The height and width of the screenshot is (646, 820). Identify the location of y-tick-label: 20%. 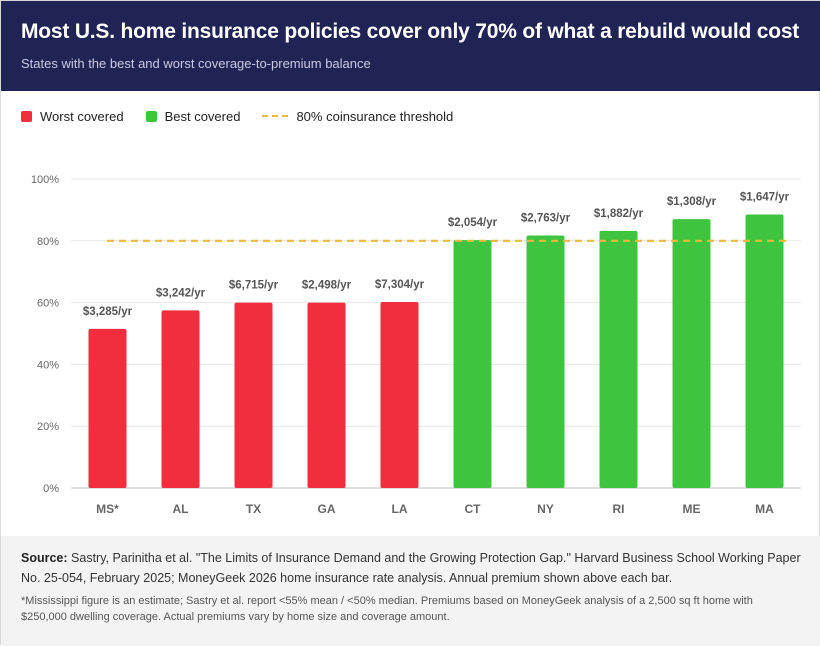
(48, 427).